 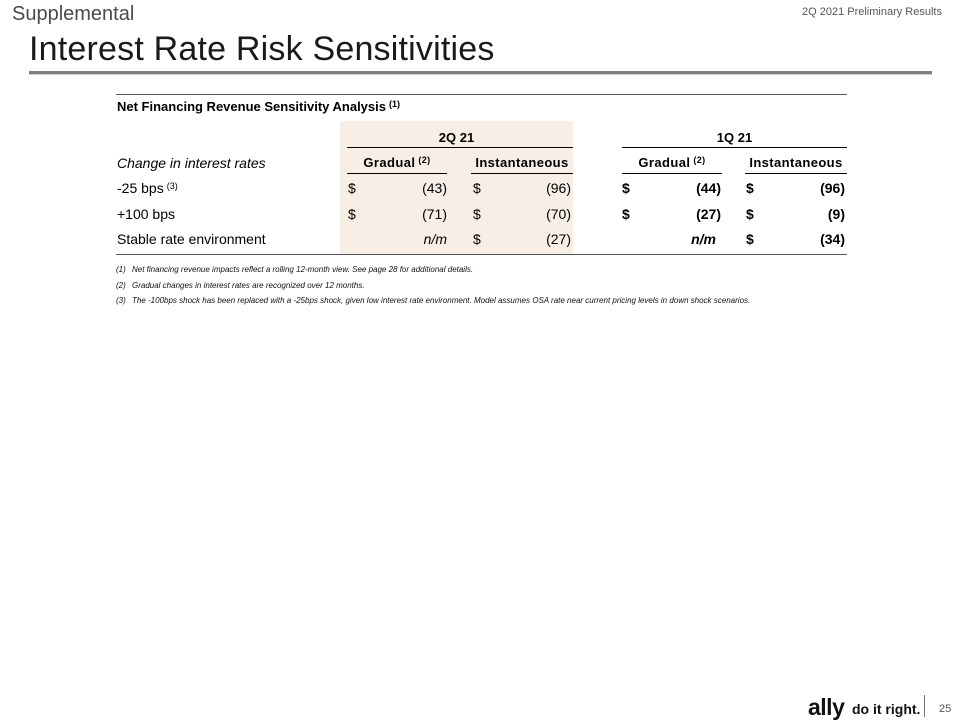 I want to click on cell-2q21-instantaneous: (70), so click(x=558, y=214).